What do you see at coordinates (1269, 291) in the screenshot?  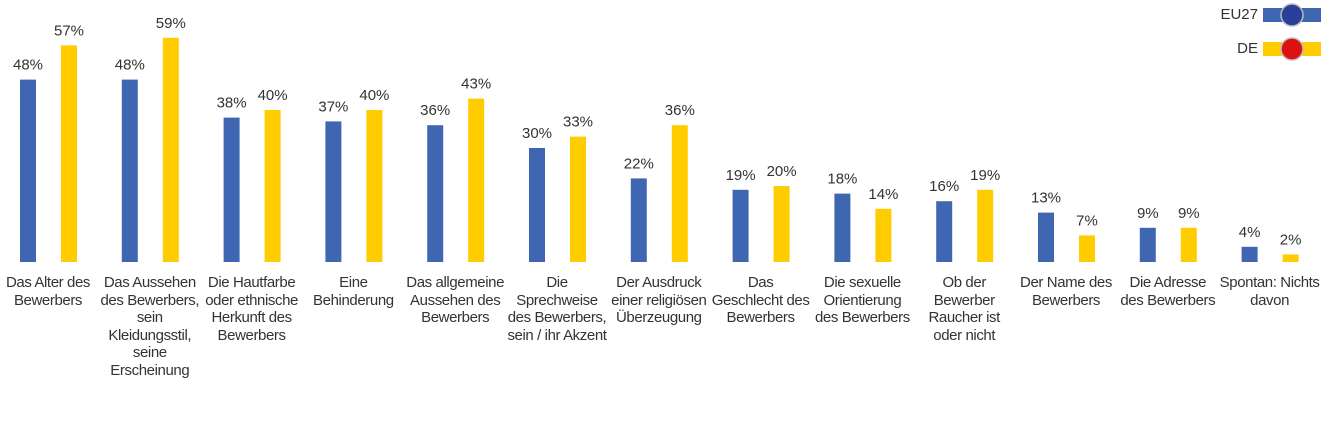 I see `category-label: Spontan: Nichts davon` at bounding box center [1269, 291].